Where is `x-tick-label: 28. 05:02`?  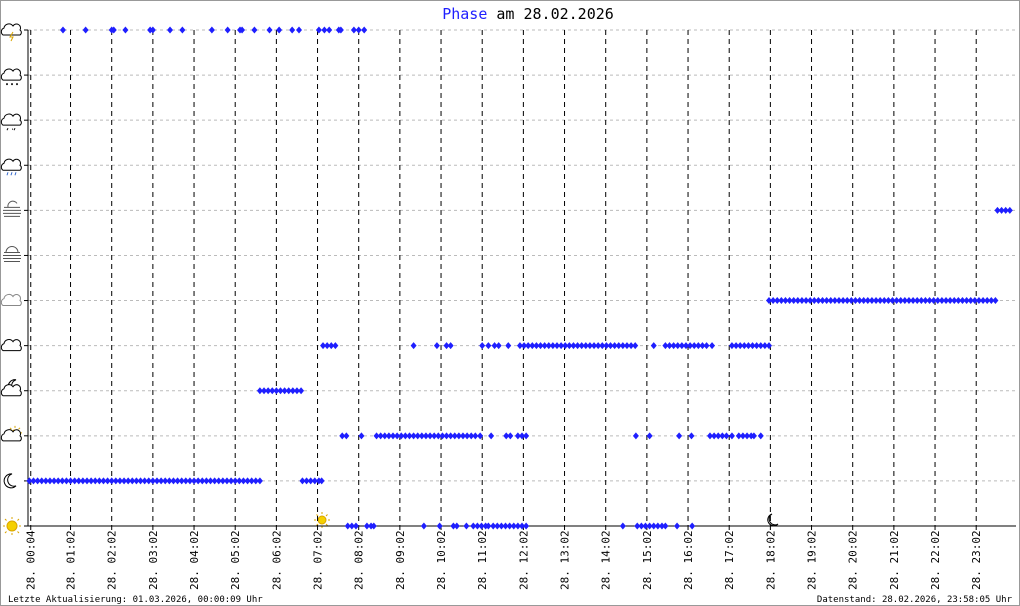
x-tick-label: 28. 05:02 is located at coordinates (235, 560).